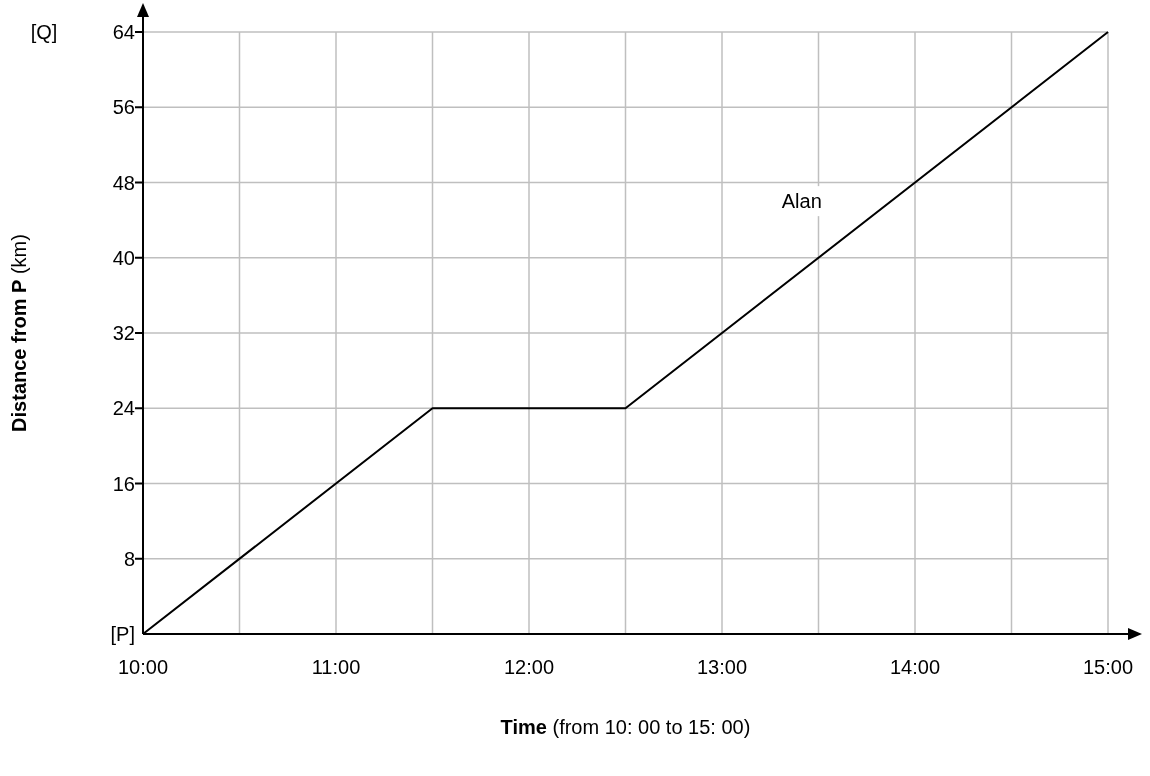  I want to click on y-tick-label: 56, so click(123, 107).